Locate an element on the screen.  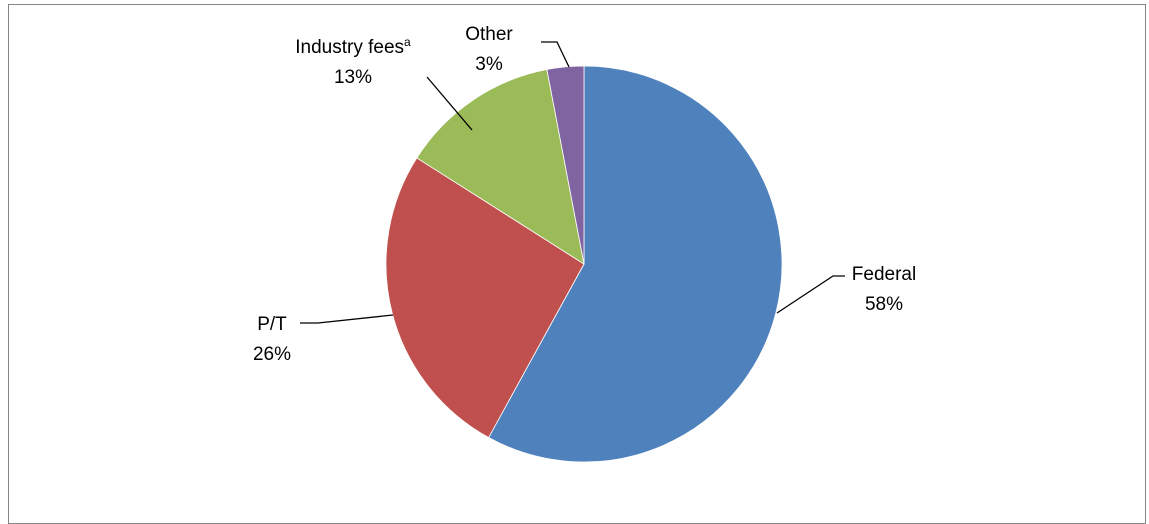
label-industry-fees-value: 13% is located at coordinates (353, 77).